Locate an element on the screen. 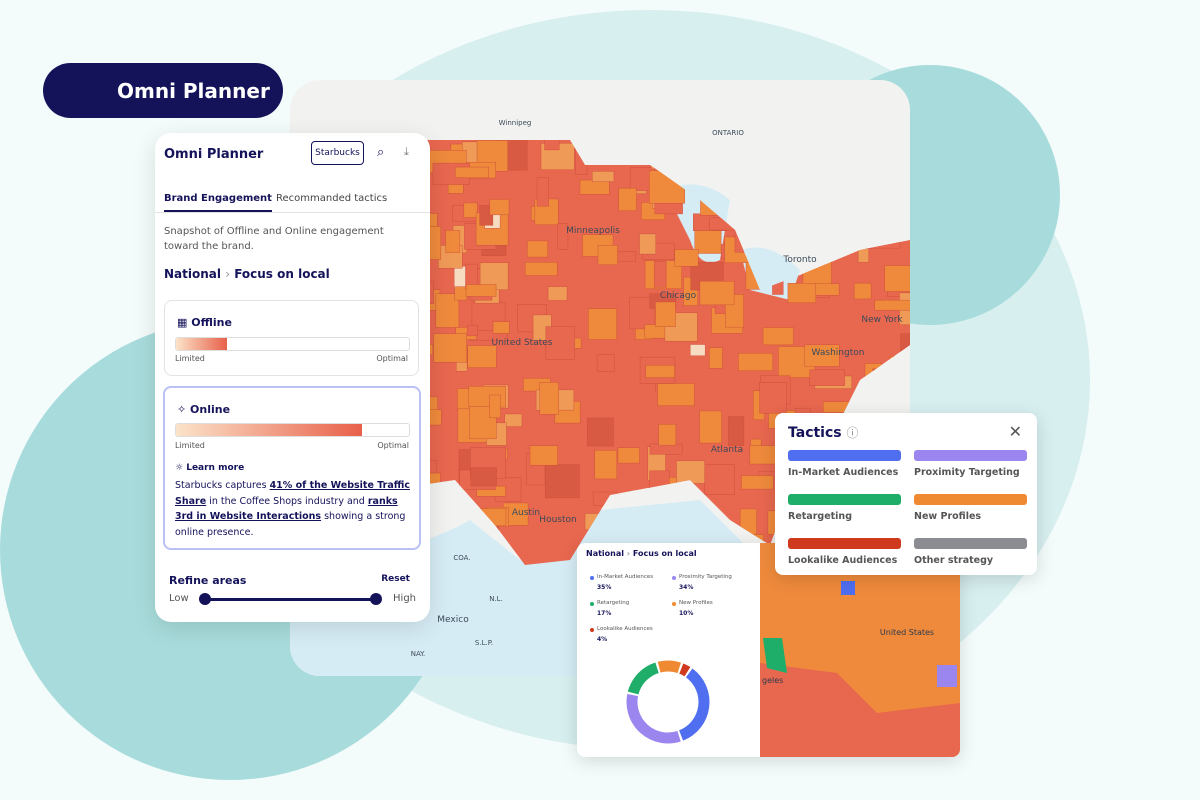  brand-button: Starbucks is located at coordinates (337, 153).